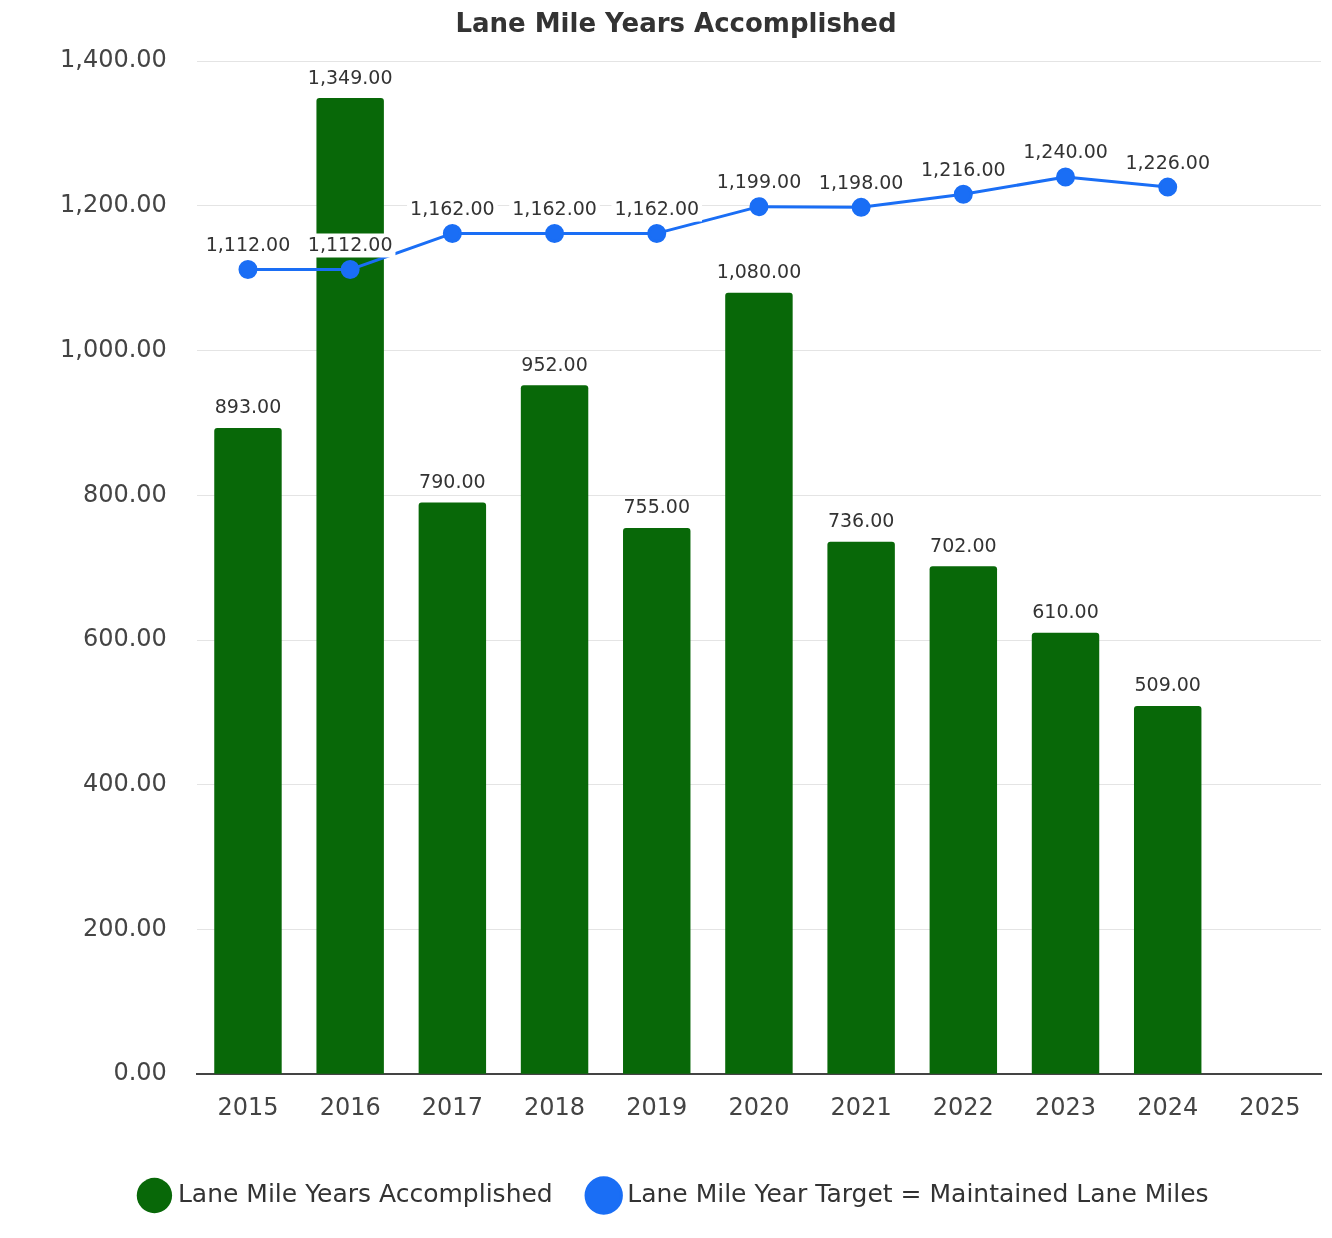 The width and height of the screenshot is (1332, 1238). I want to click on x-tick-label: 2015, so click(248, 1106).